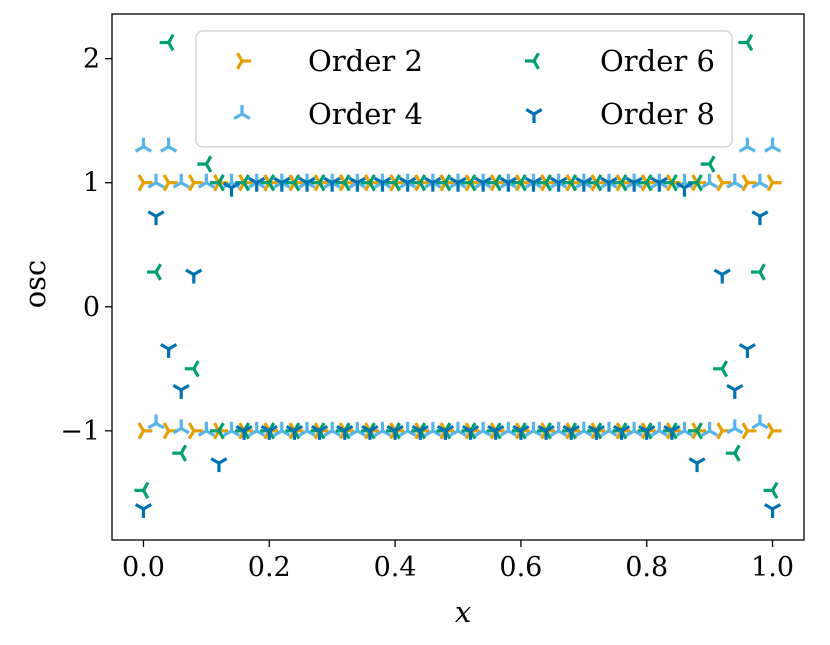 Image resolution: width=830 pixels, height=645 pixels. I want to click on legend-entry: Order 8, so click(620, 114).